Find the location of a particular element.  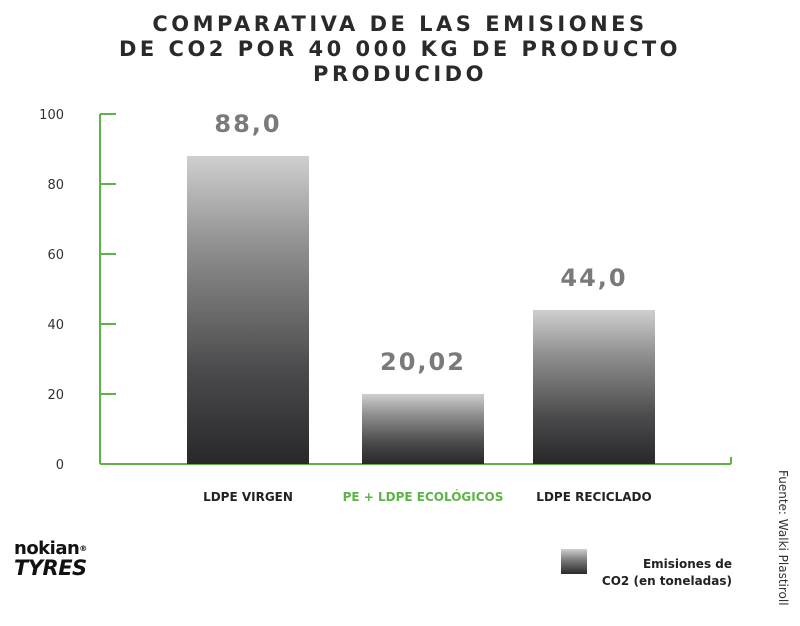

chart-title-line-2: DE CO2 POR 40 000 KG DE PRODUCTO is located at coordinates (400, 49).